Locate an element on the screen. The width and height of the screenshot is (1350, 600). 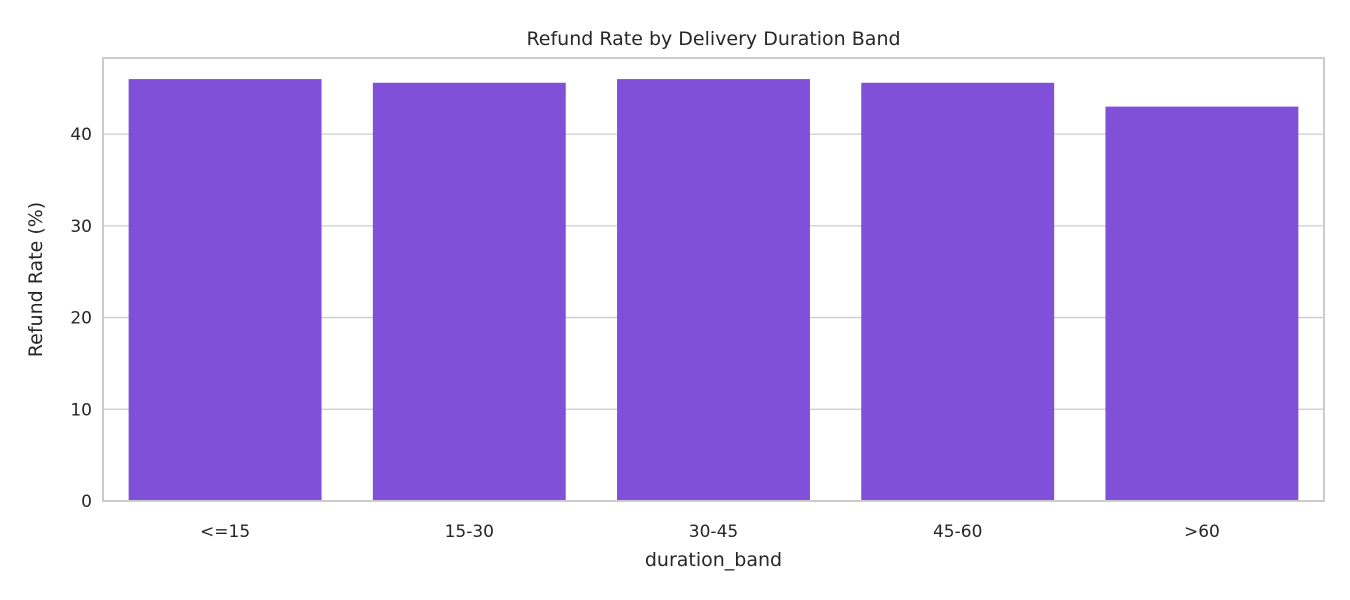
y-tick-label: 20 is located at coordinates (81, 319).